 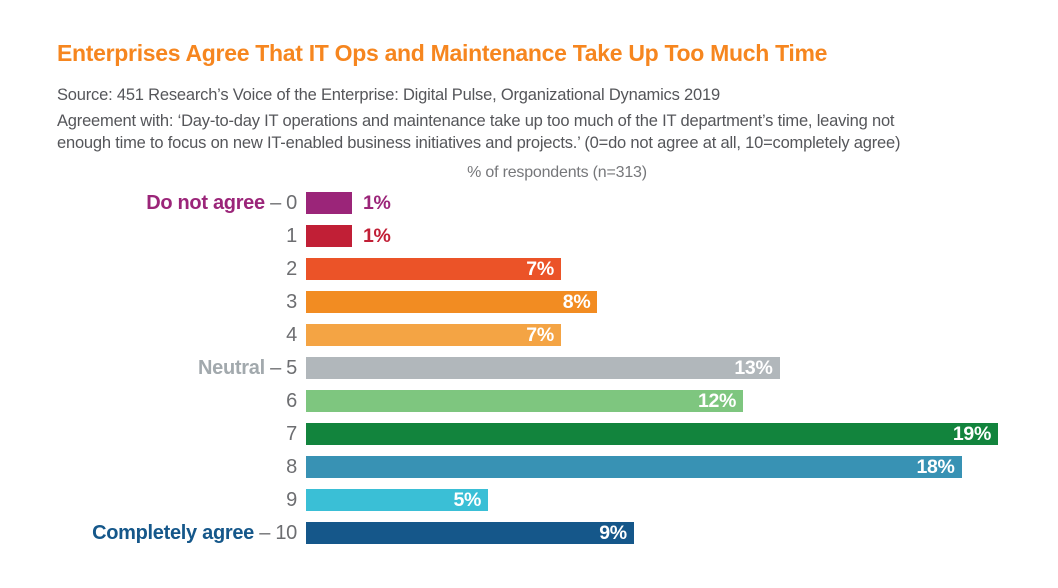 I want to click on row-anchor-label: Do not agree, so click(x=205, y=202).